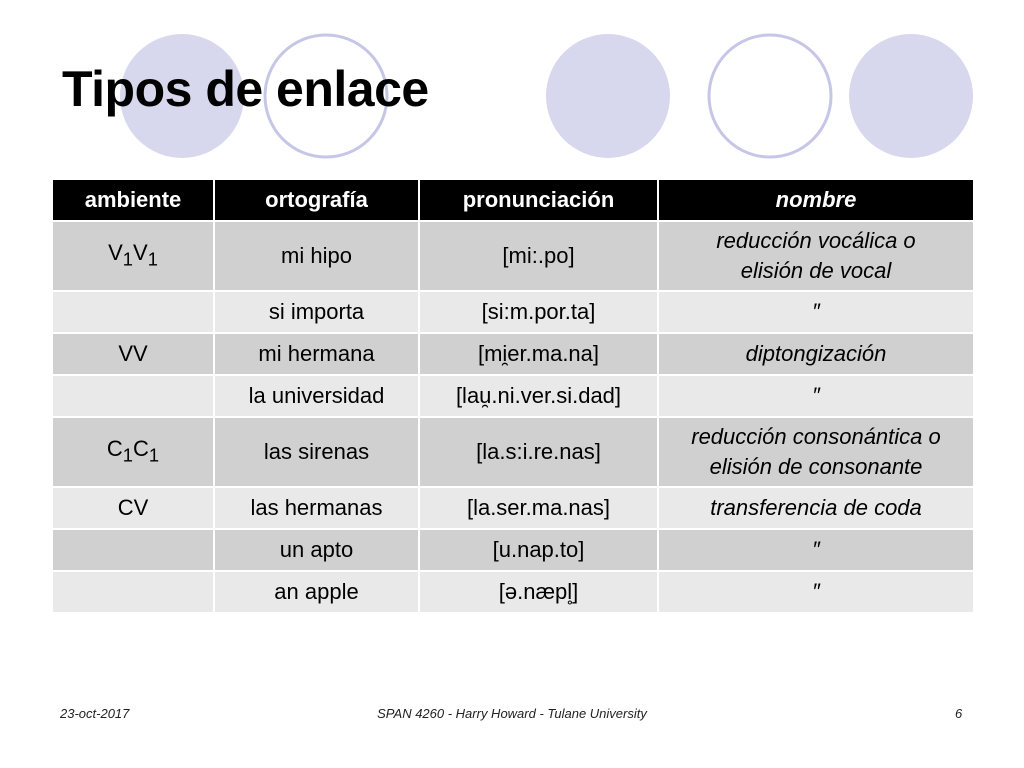 The width and height of the screenshot is (1024, 768). Describe the element at coordinates (538, 508) in the screenshot. I see `cell-pronunciacion: [la.ser.ma.nas]` at that location.